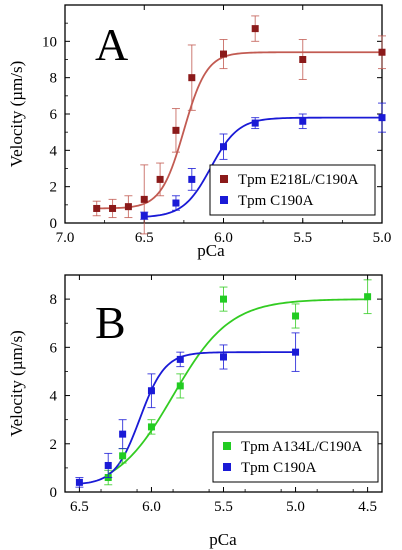  I want to click on legend-label: Tpm E218L/C190A, so click(298, 180).